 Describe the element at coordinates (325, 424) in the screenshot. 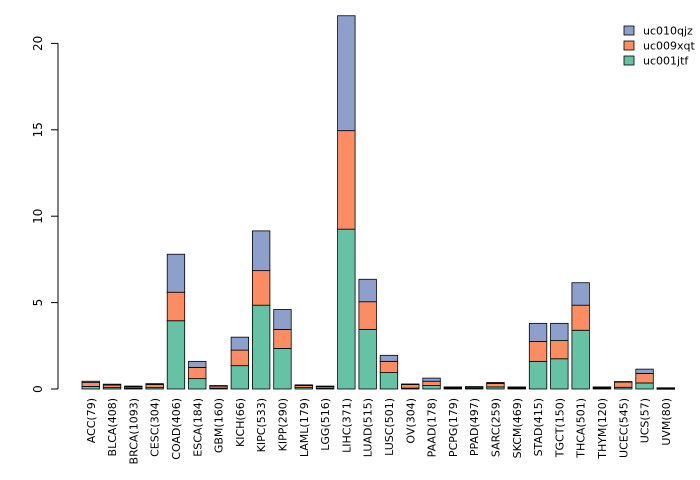

I see `x-tick-label: LGG(516)` at that location.